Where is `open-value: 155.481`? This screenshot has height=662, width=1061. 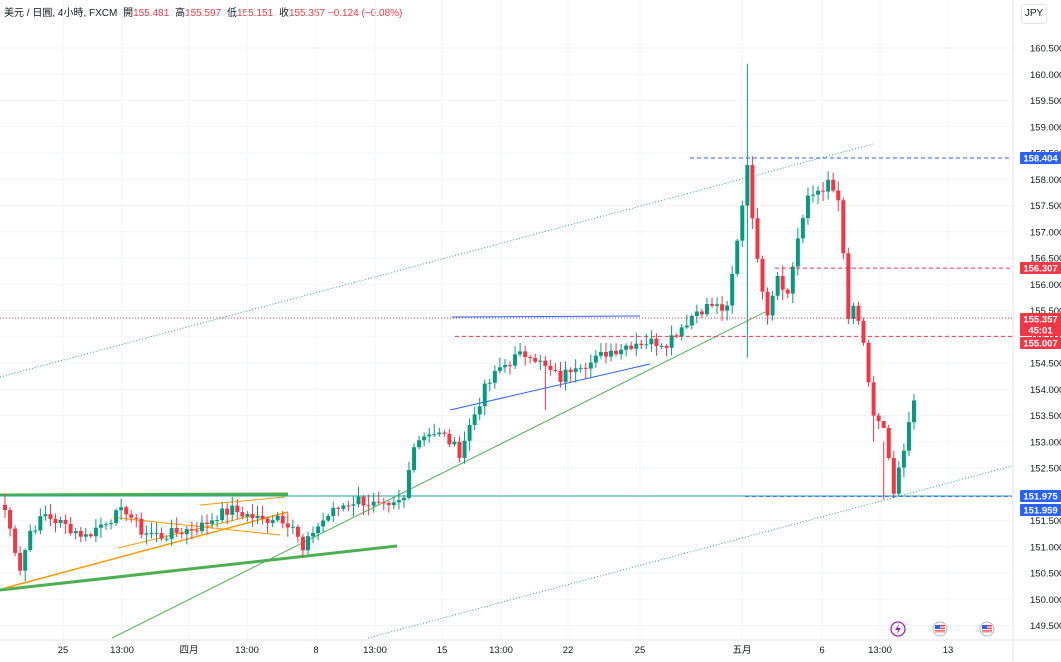 open-value: 155.481 is located at coordinates (151, 13).